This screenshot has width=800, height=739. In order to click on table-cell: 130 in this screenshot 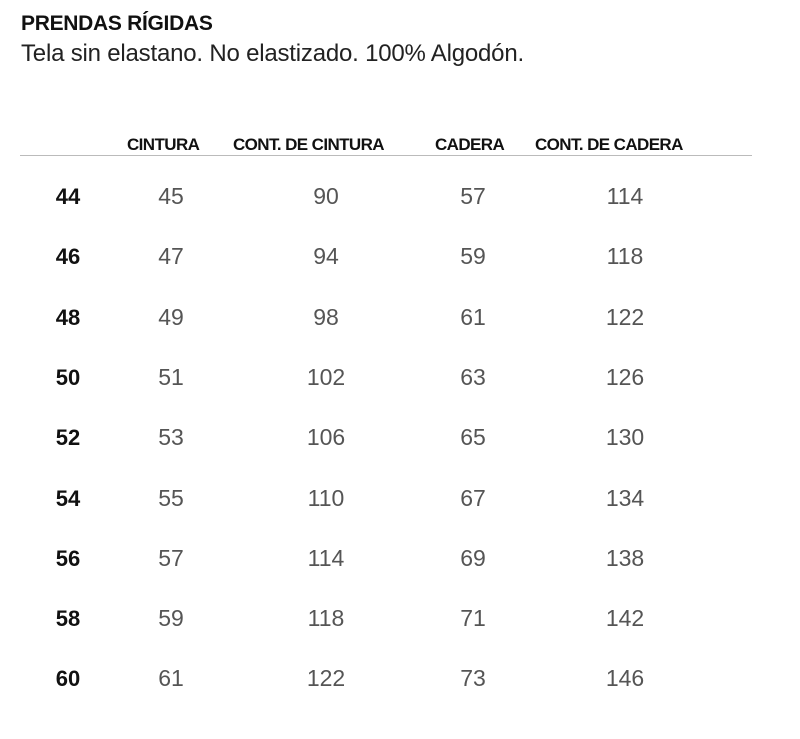, I will do `click(625, 437)`.